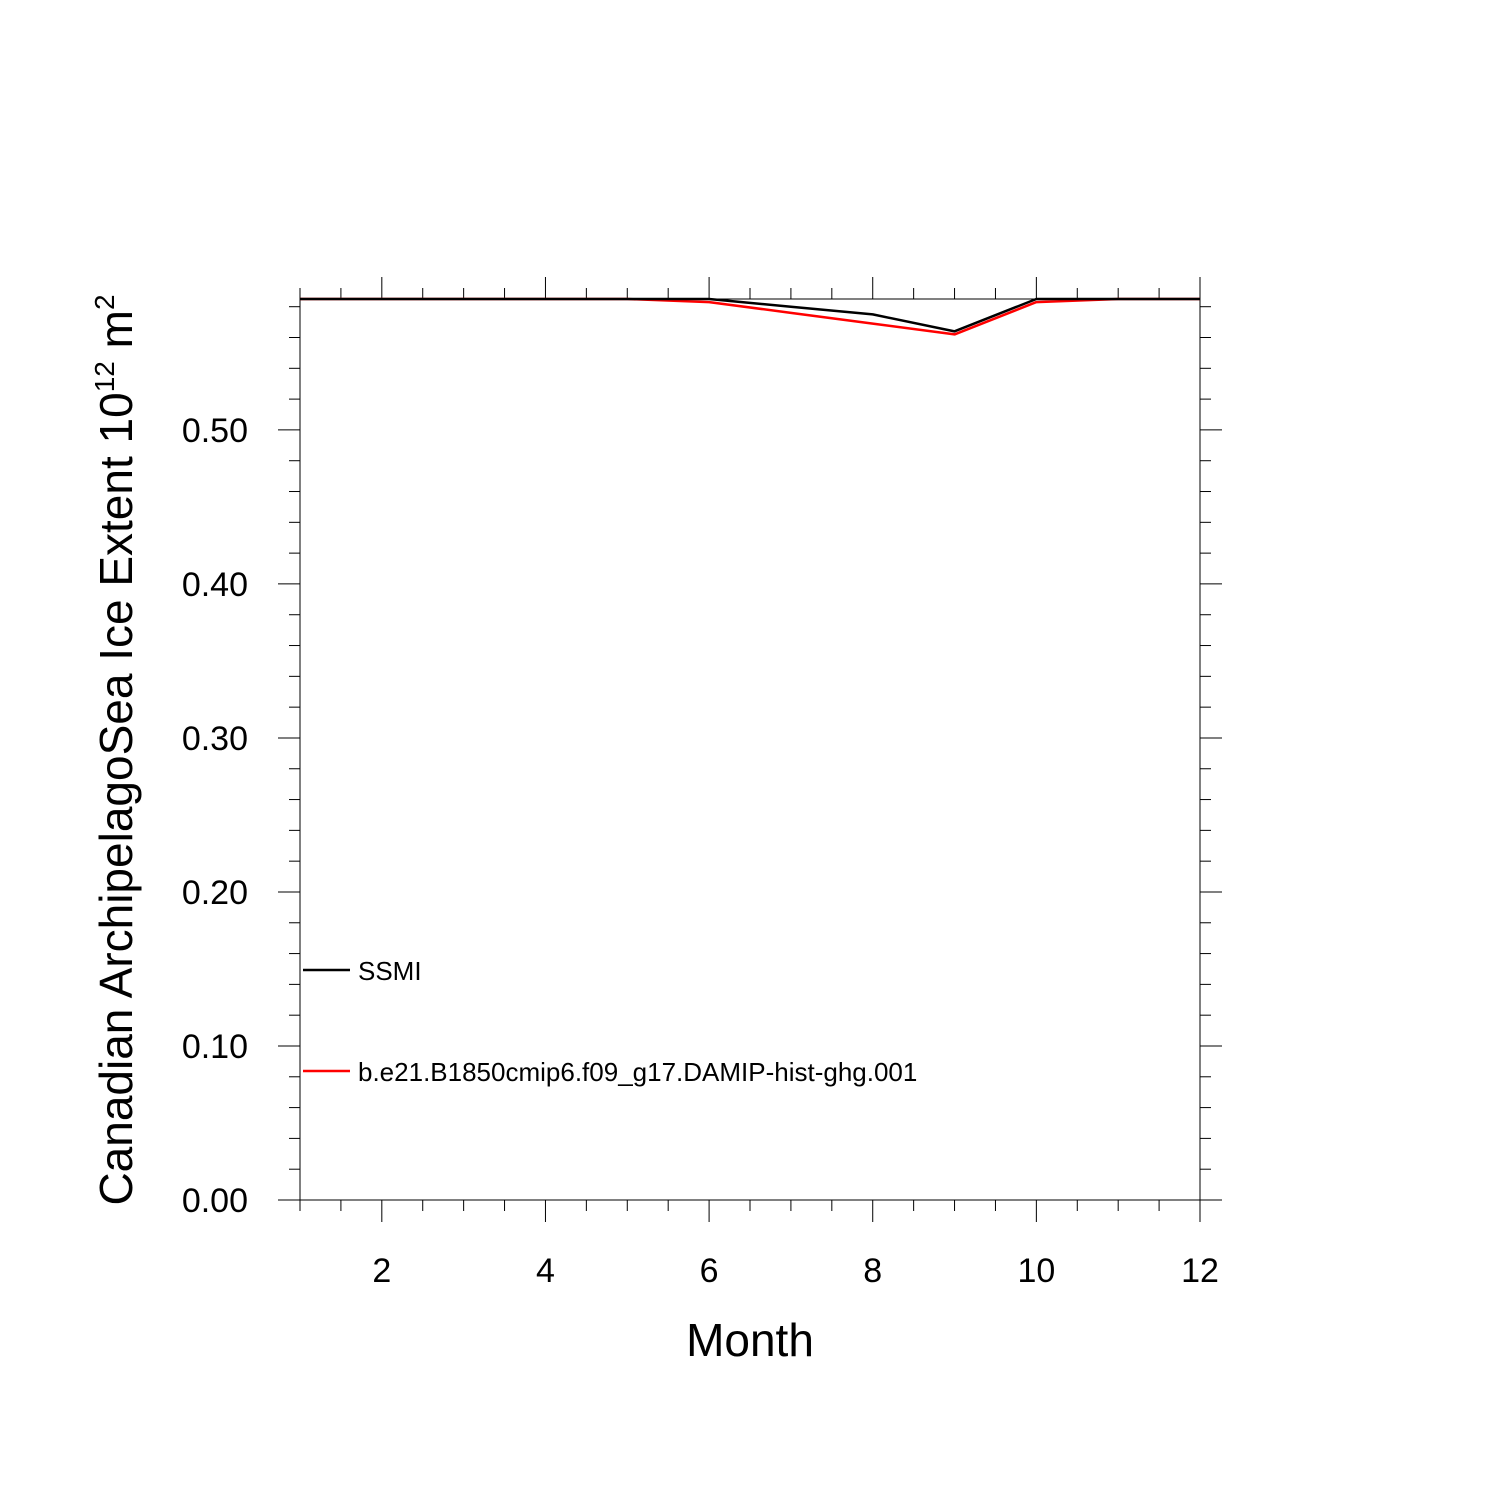 The image size is (1500, 1505). I want to click on x-tick-label: 6, so click(709, 1271).